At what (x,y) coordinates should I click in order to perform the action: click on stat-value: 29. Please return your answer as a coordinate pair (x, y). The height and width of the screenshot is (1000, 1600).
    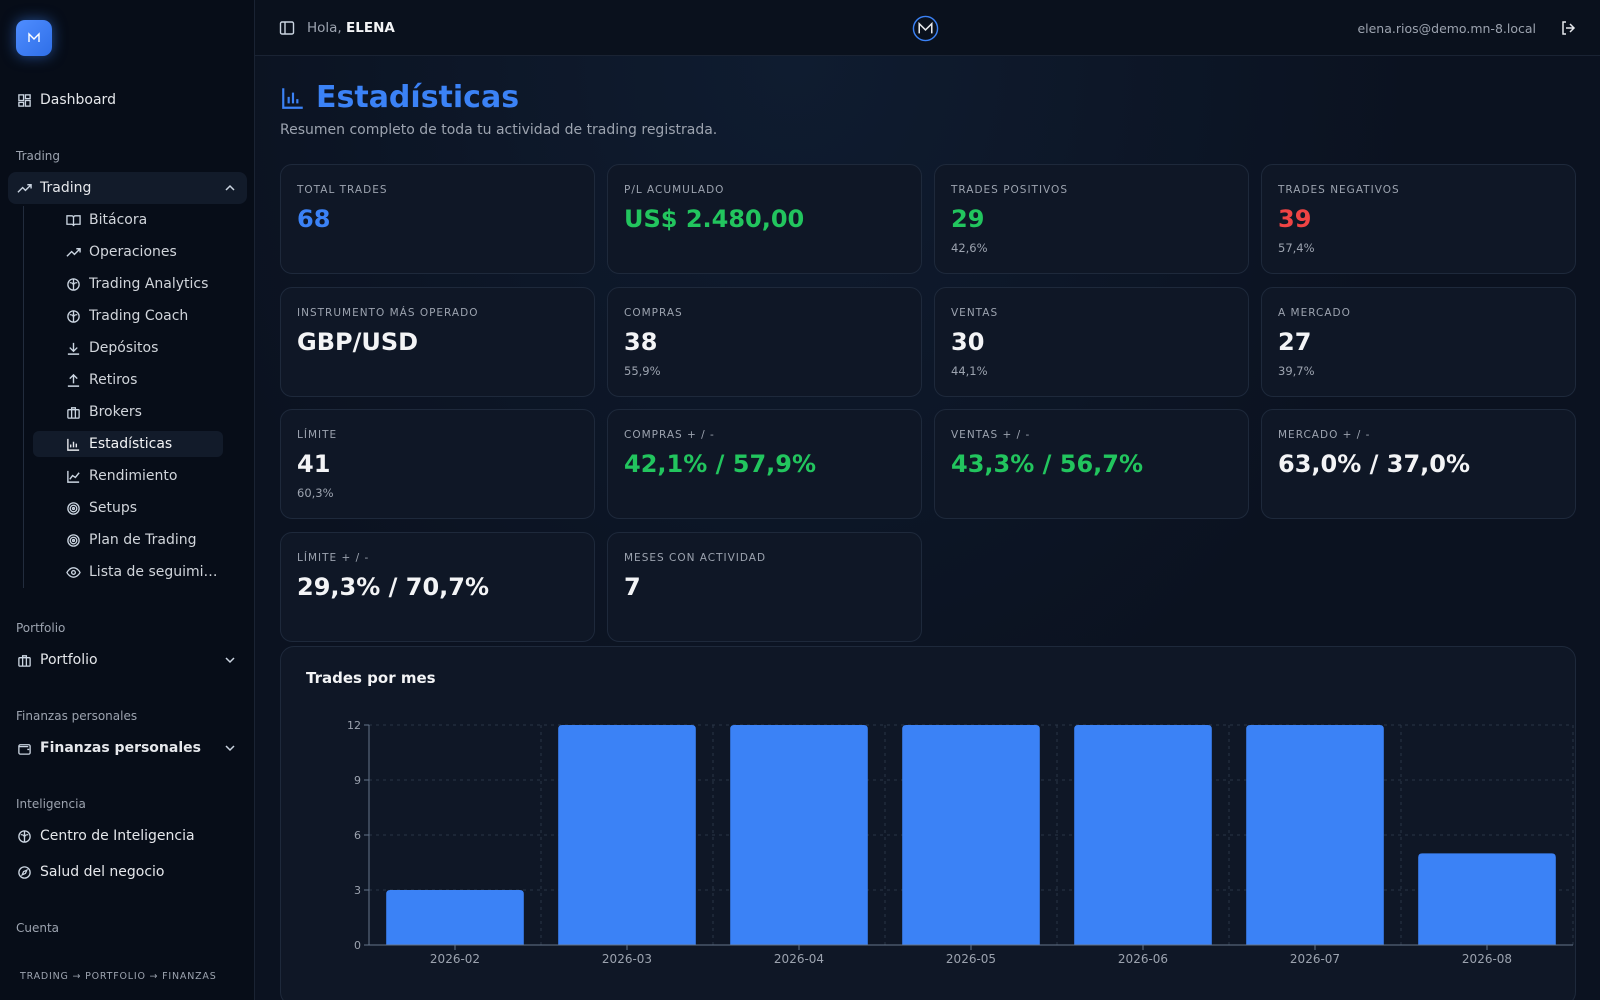
    Looking at the image, I should click on (968, 219).